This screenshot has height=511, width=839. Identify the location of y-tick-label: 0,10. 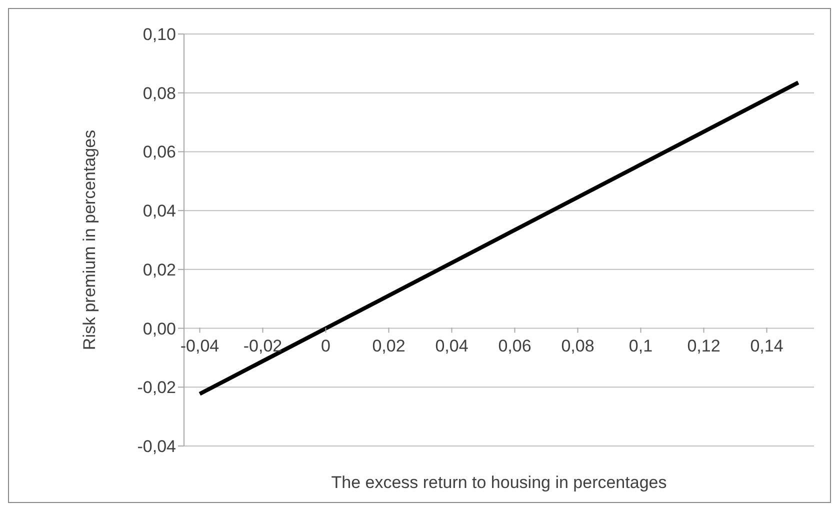
(159, 34).